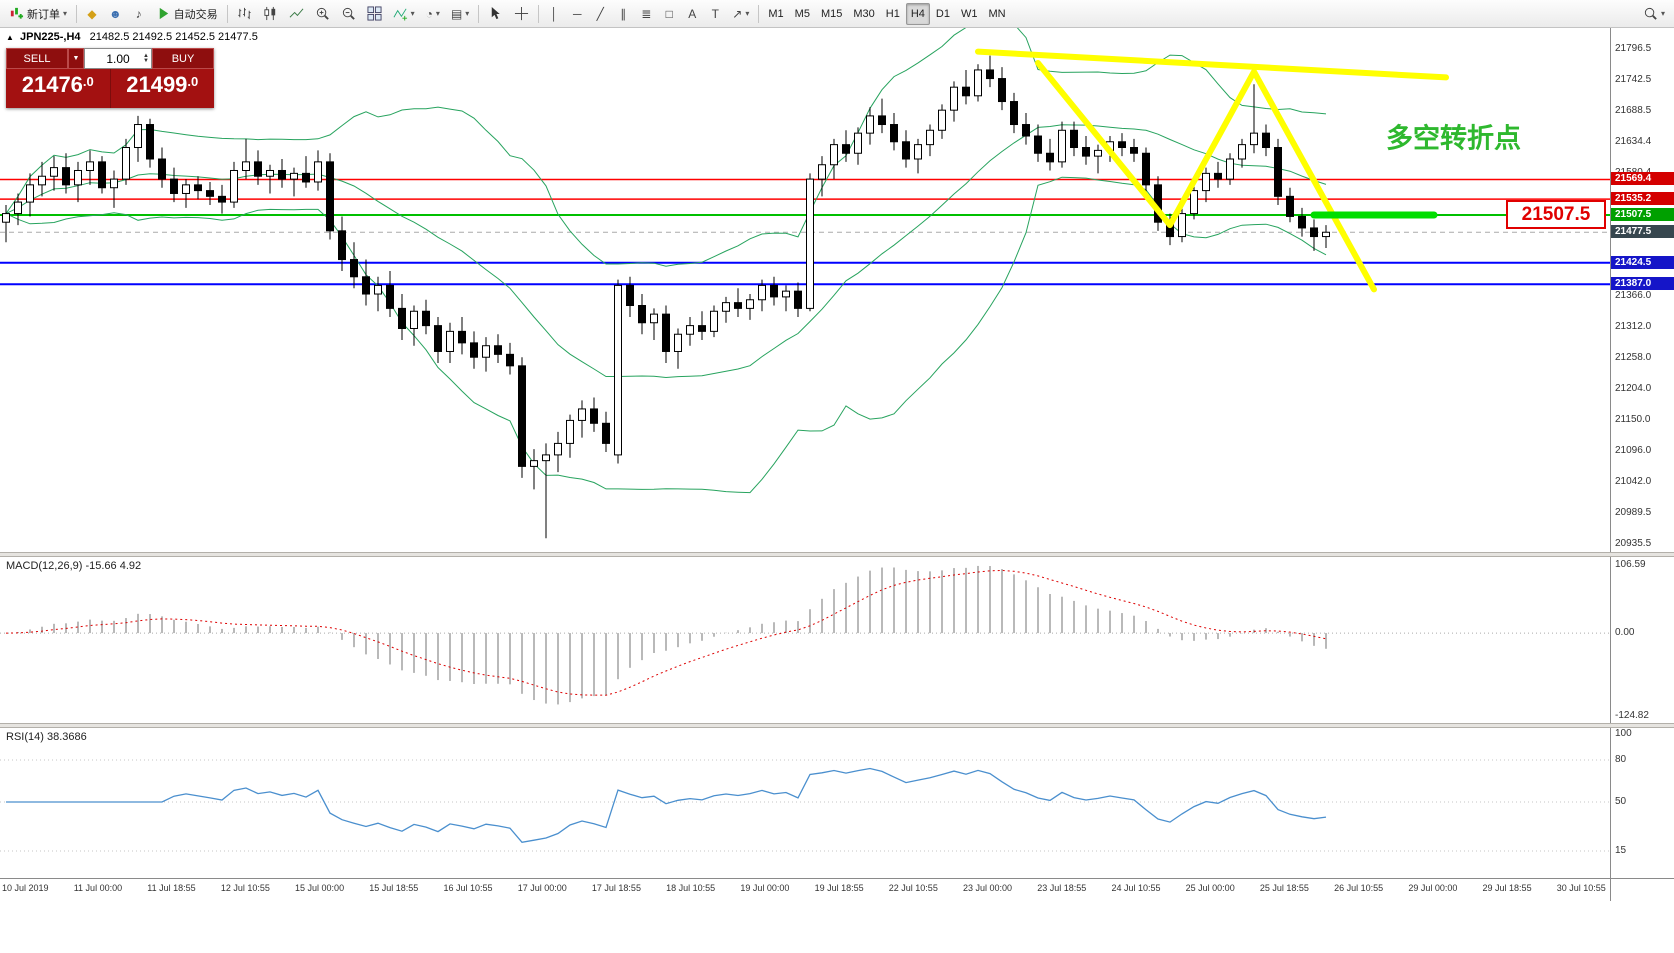 Image resolution: width=1674 pixels, height=953 pixels. What do you see at coordinates (805, 232) in the screenshot?
I see `level-lines` at bounding box center [805, 232].